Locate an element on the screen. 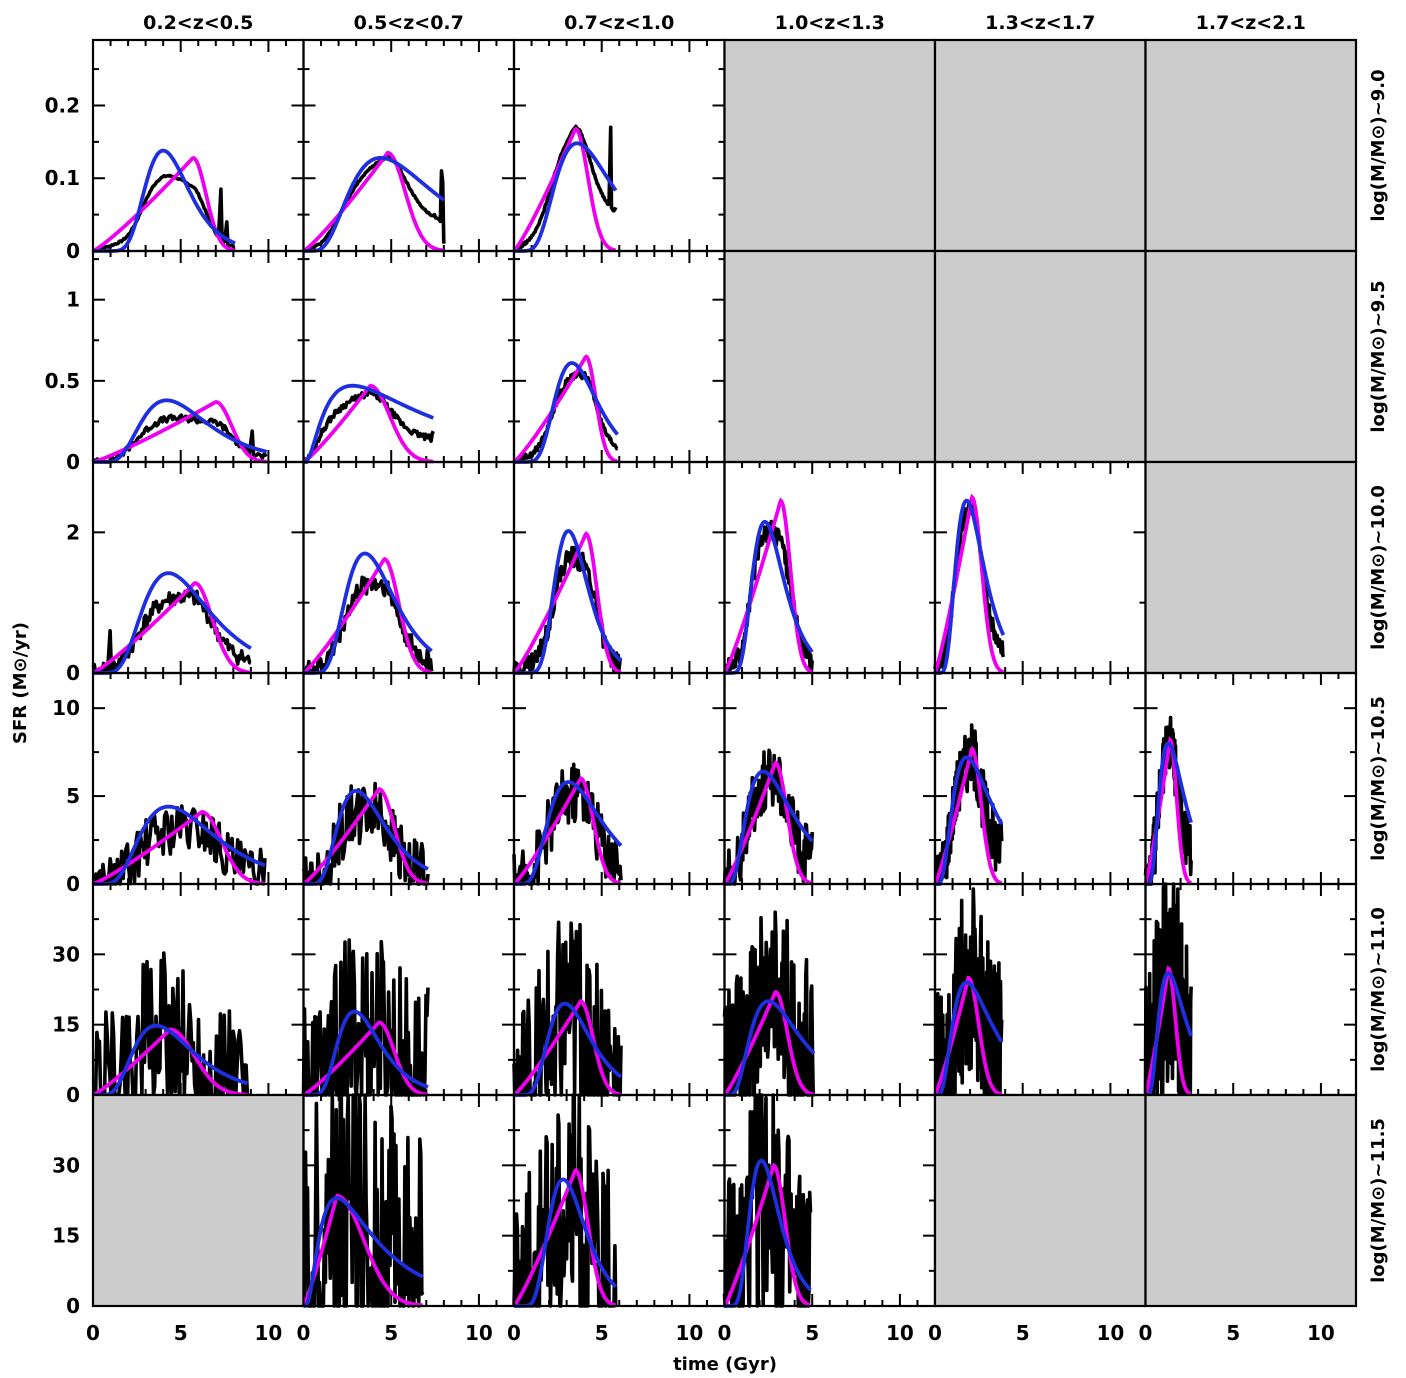 Image resolution: width=1406 pixels, height=1378 pixels. y-tick-label: 2 is located at coordinates (73, 532).